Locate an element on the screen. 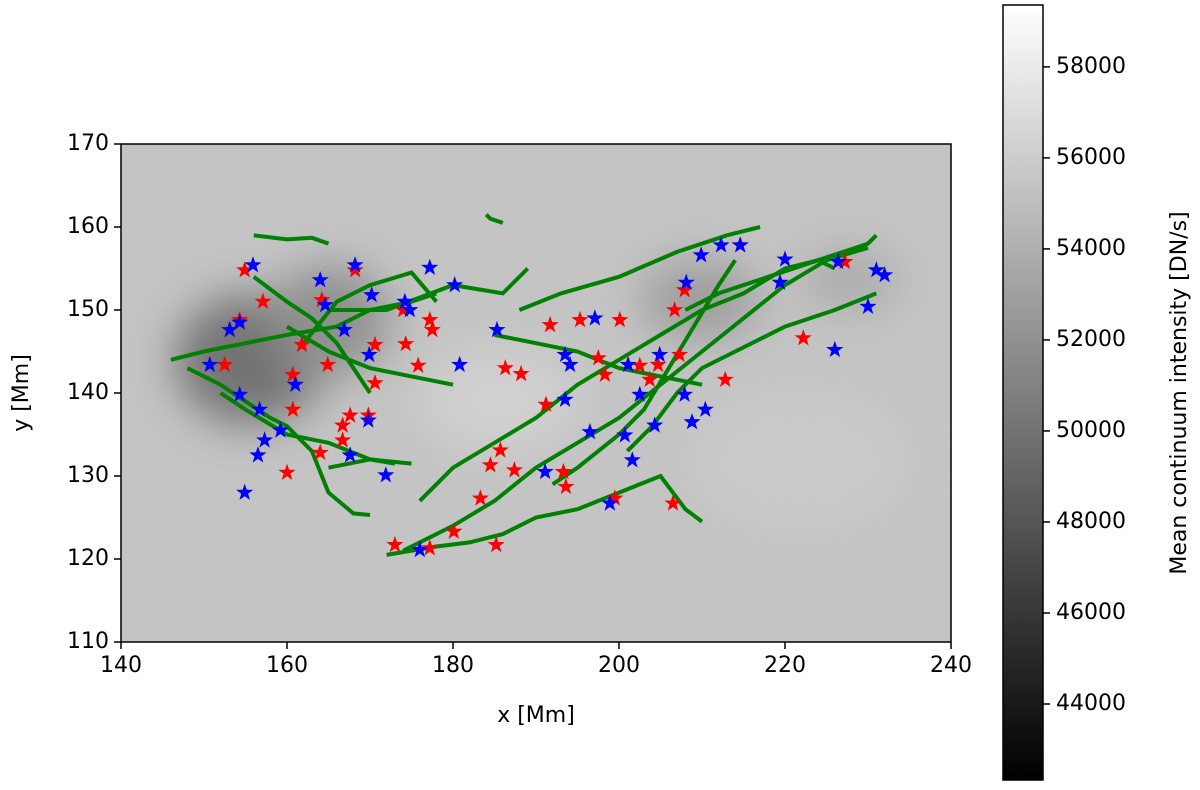  y-tick-label: 110 is located at coordinates (88, 641).